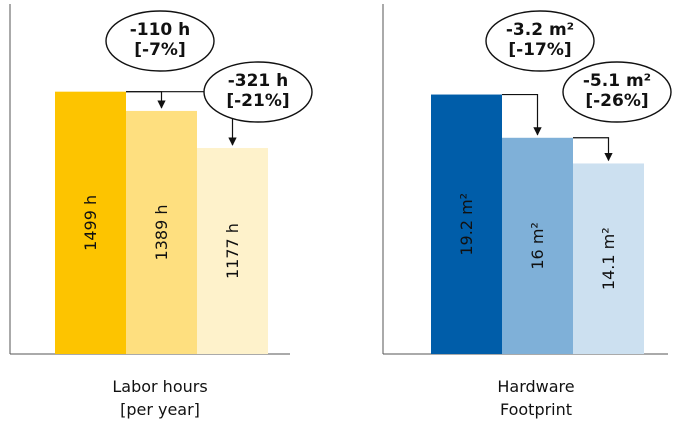 The image size is (678, 421). Describe the element at coordinates (616, 101) in the screenshot. I see `hardware-delta-text-2-2: [-26%]` at that location.